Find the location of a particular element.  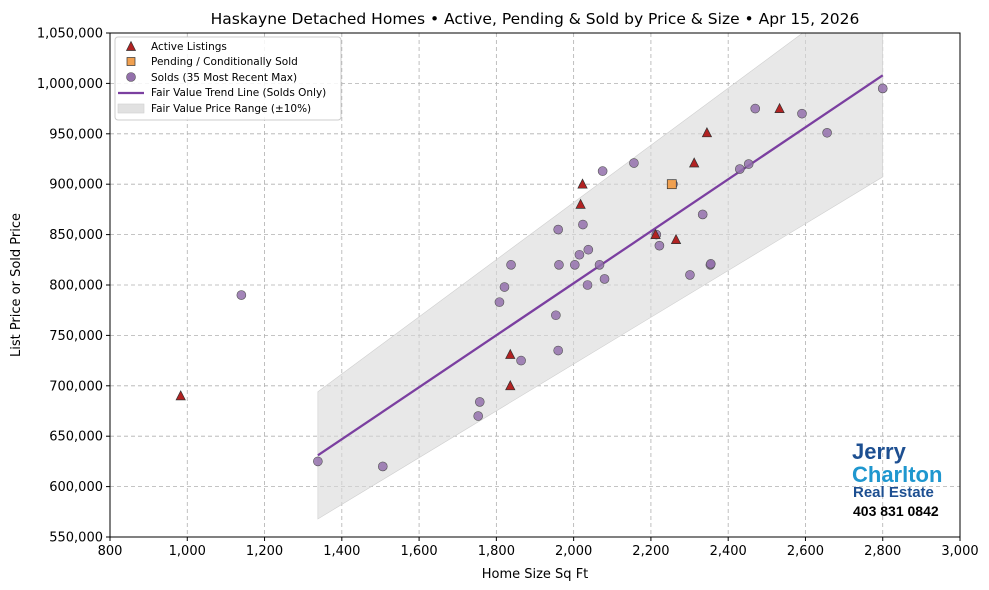

y-tick-label: 800,000 is located at coordinates (76, 286).